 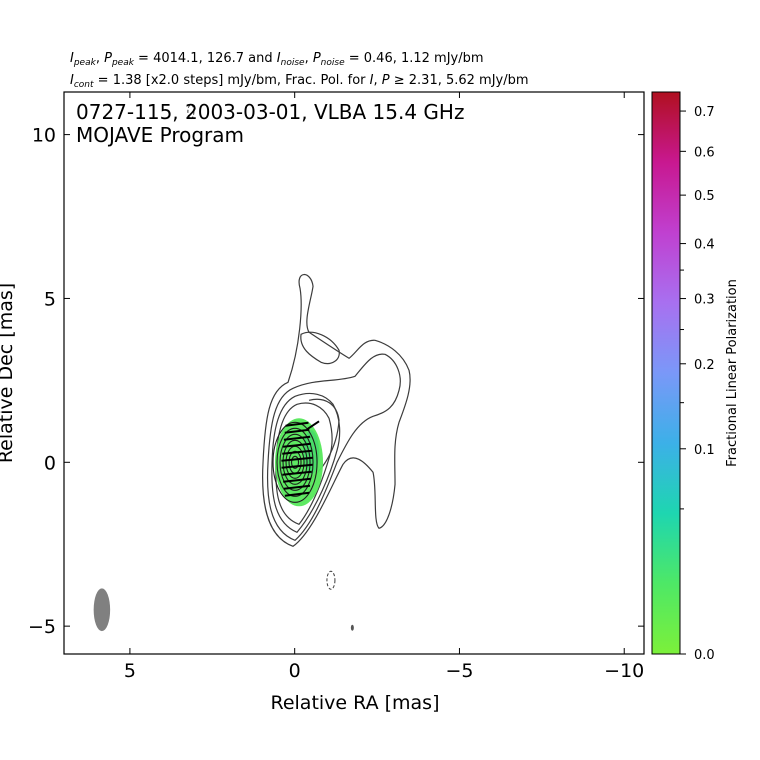 I want to click on x-tick-label: −5, so click(x=459, y=671).